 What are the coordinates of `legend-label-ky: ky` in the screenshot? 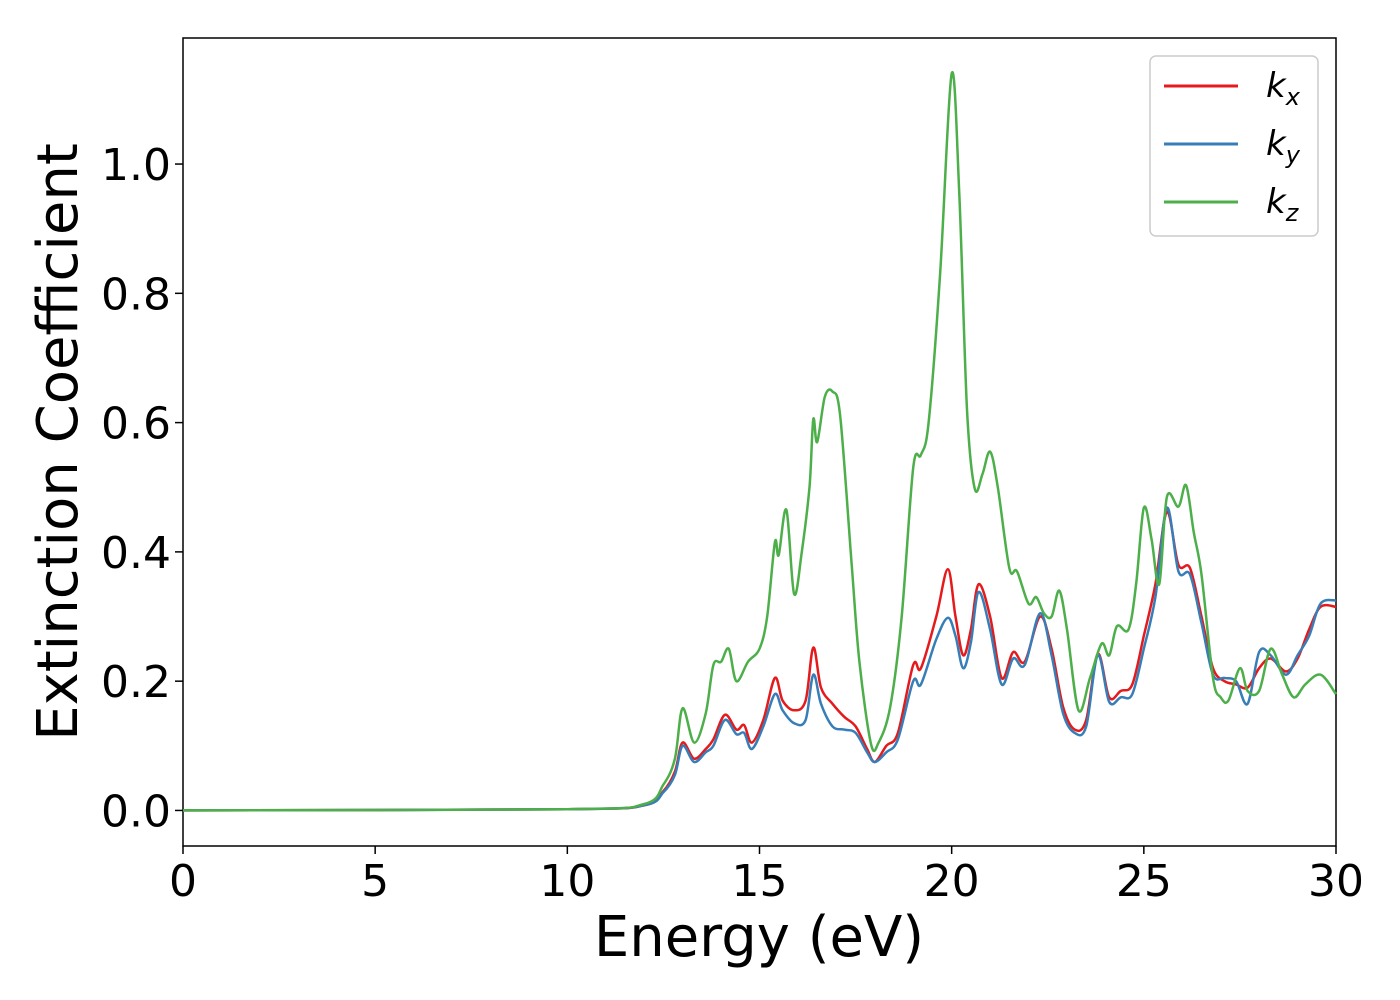 It's located at (1283, 146).